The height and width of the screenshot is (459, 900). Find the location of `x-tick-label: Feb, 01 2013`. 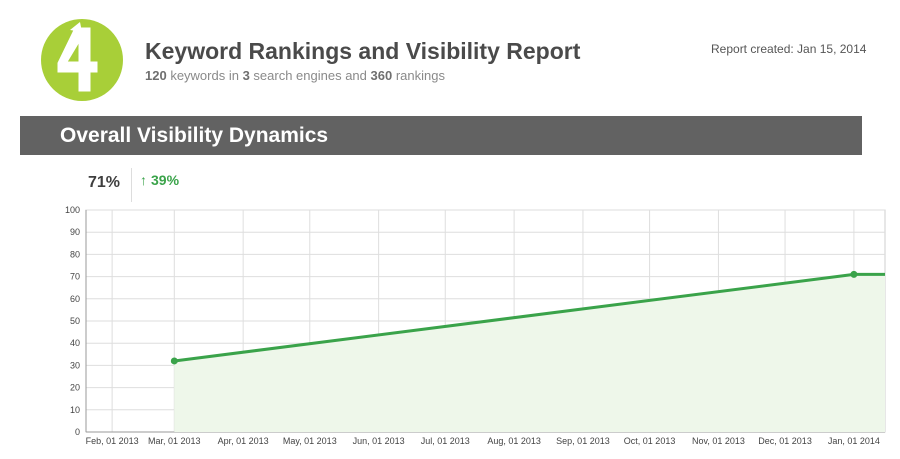

x-tick-label: Feb, 01 2013 is located at coordinates (112, 441).